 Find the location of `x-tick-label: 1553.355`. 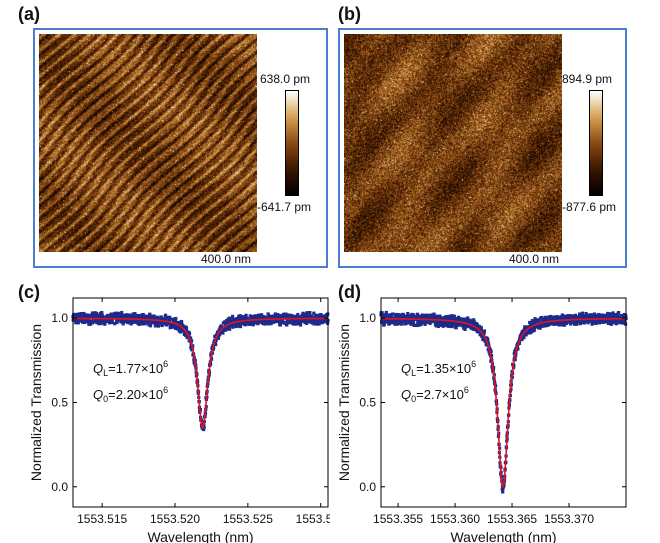

x-tick-label: 1553.355 is located at coordinates (398, 519).